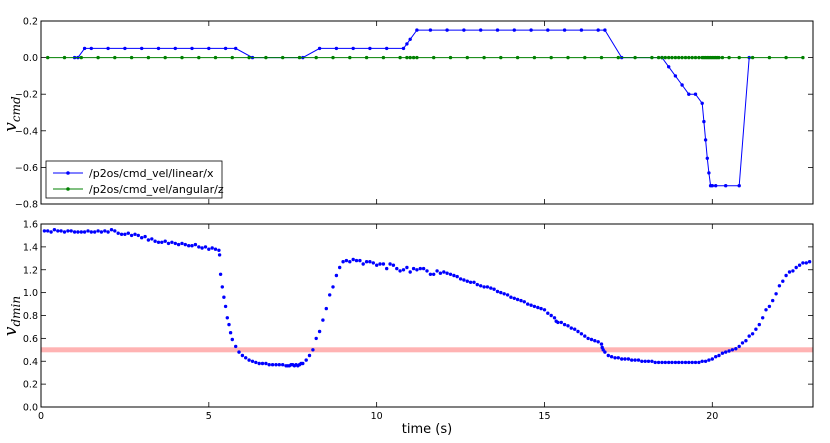  What do you see at coordinates (26, 95) in the screenshot?
I see `top-y-tick-label: −0.2` at bounding box center [26, 95].